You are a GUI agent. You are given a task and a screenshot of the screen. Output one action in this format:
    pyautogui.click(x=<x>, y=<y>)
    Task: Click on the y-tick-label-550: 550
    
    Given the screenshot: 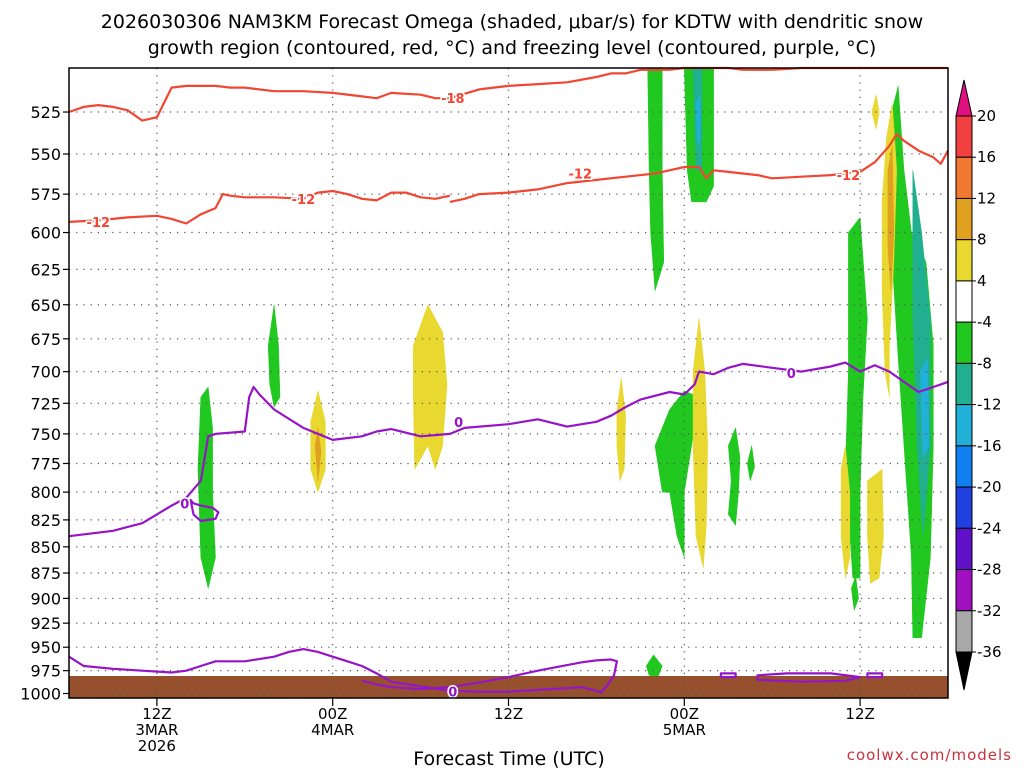 What is the action you would take?
    pyautogui.click(x=45, y=154)
    